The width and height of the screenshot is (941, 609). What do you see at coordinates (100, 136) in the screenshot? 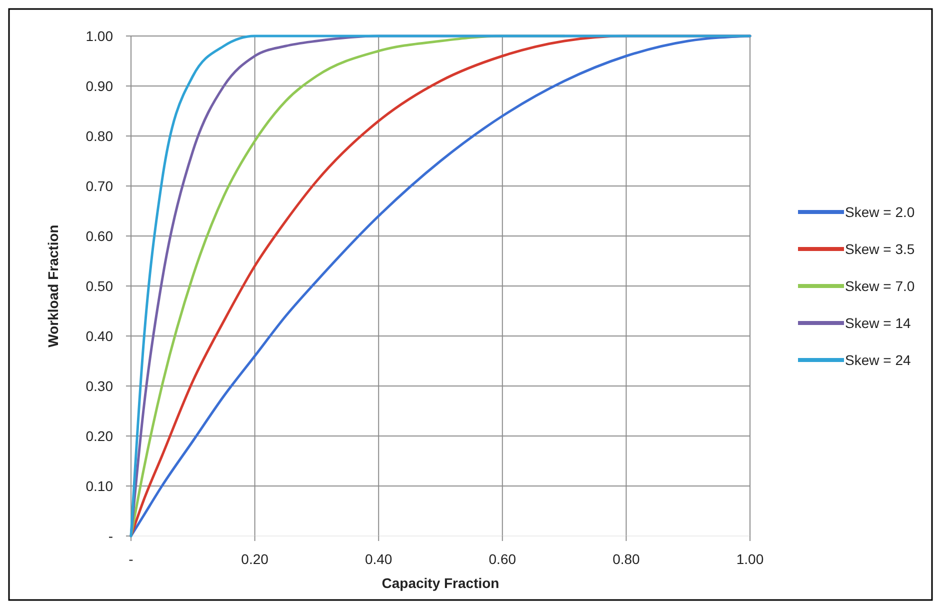
I see `y-tick-label: 0.80` at bounding box center [100, 136].